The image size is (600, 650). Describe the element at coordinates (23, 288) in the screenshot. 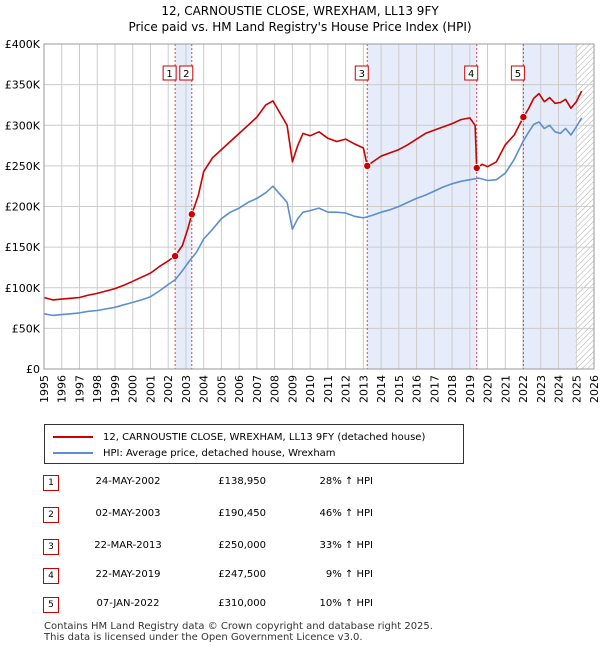

I see `y-tick-label: £100K` at that location.